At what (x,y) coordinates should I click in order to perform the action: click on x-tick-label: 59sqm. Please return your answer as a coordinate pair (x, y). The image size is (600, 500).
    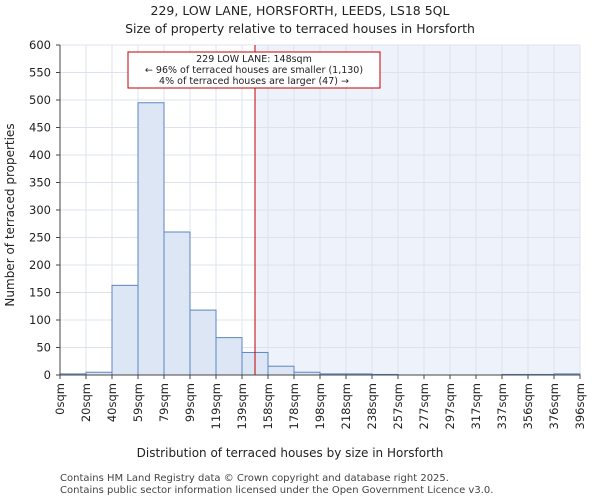
    Looking at the image, I should click on (138, 402).